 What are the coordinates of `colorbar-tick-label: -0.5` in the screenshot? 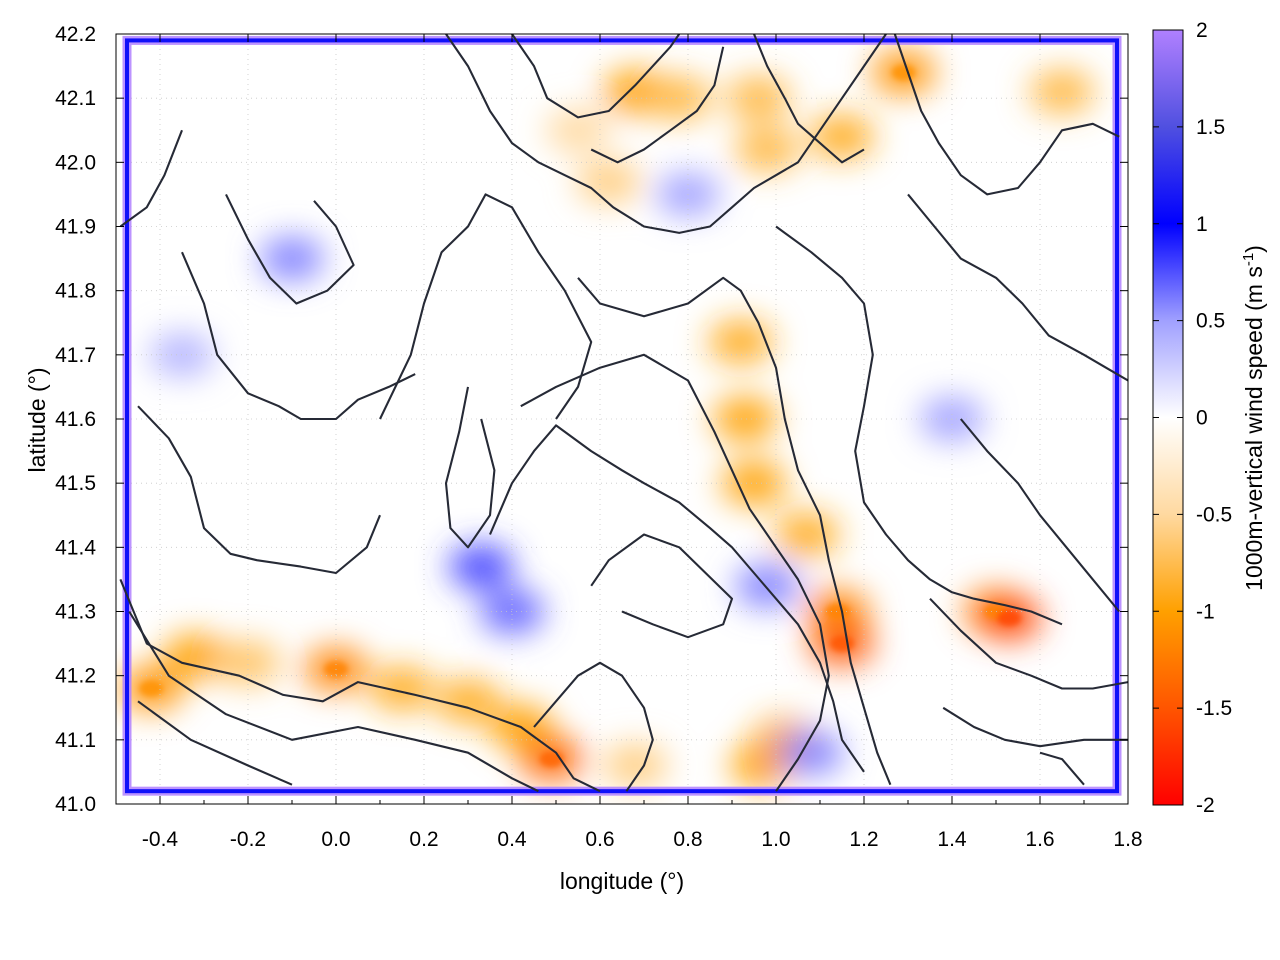 It's located at (1214, 514).